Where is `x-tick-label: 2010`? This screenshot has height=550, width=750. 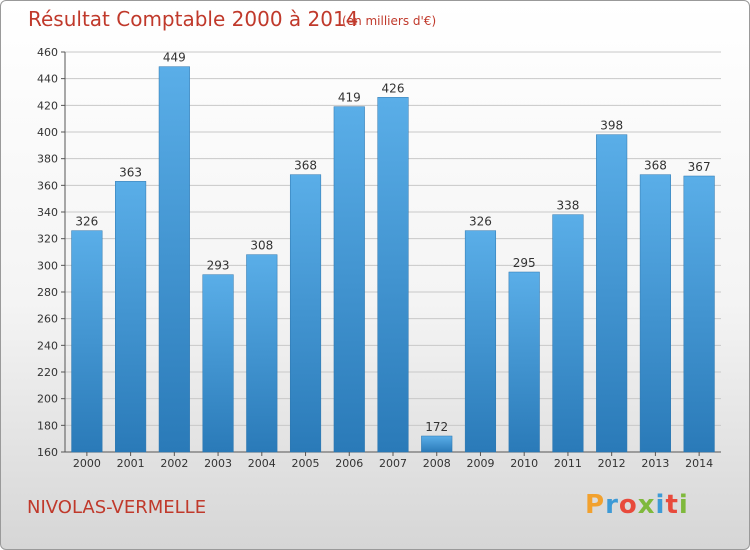
x-tick-label: 2010 is located at coordinates (524, 463).